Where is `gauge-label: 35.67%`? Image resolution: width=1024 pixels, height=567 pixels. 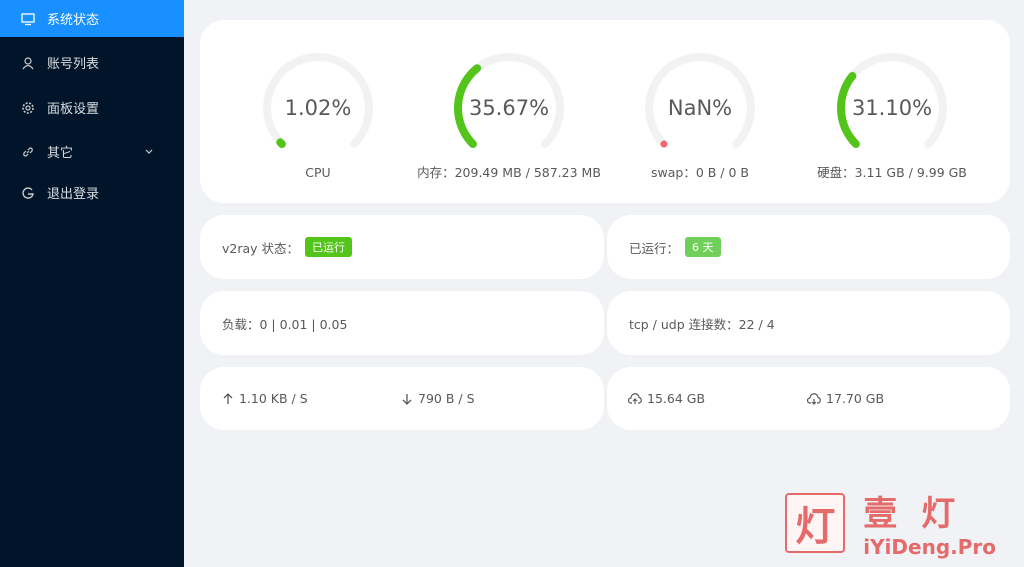 gauge-label: 35.67% is located at coordinates (509, 108).